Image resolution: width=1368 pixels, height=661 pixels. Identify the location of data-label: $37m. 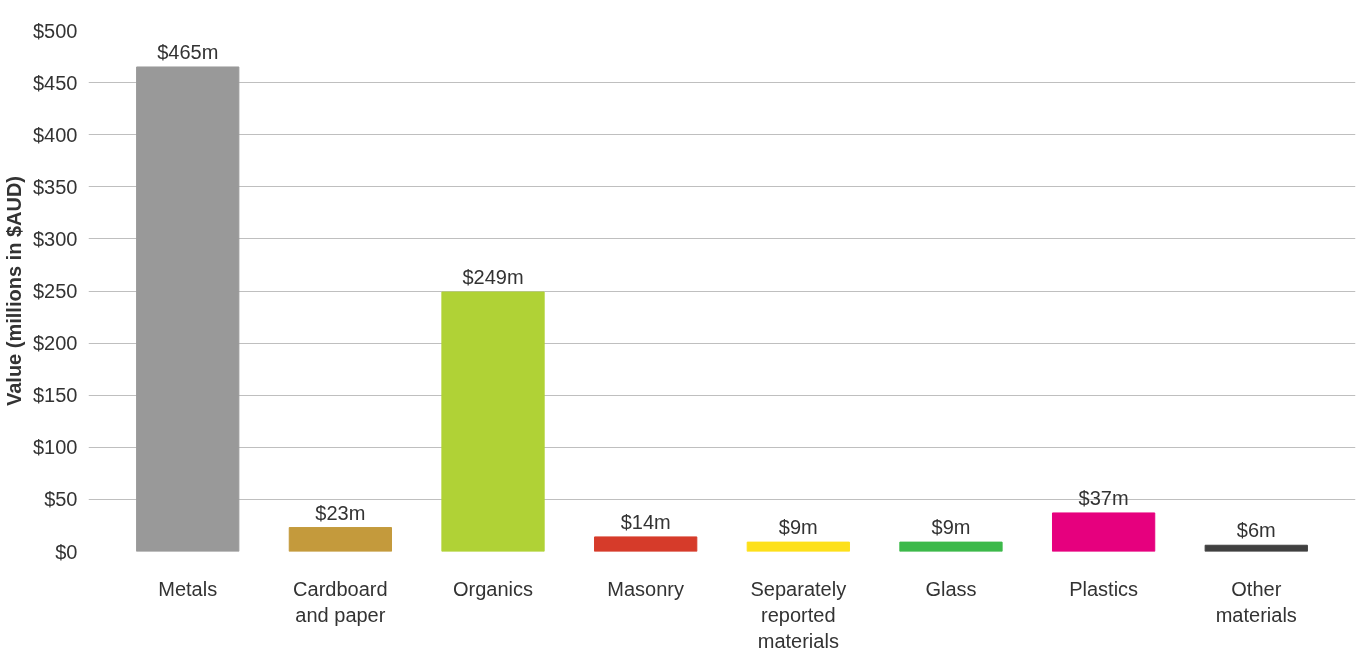
(1103, 497).